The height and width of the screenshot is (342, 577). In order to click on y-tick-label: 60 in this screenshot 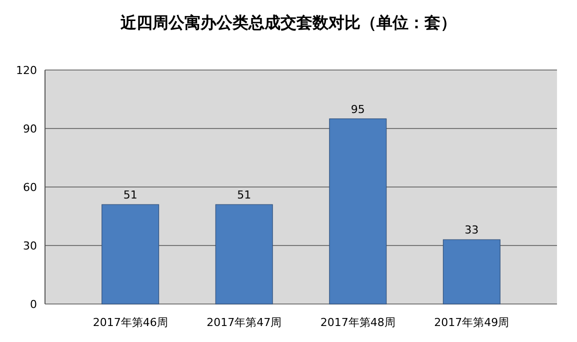, I will do `click(30, 187)`.